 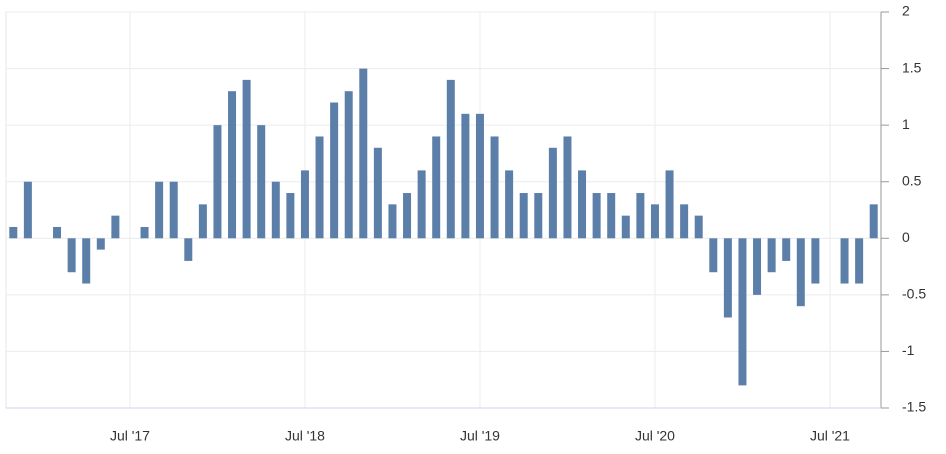 What do you see at coordinates (655, 436) in the screenshot?
I see `x-tick-label: Jul '20` at bounding box center [655, 436].